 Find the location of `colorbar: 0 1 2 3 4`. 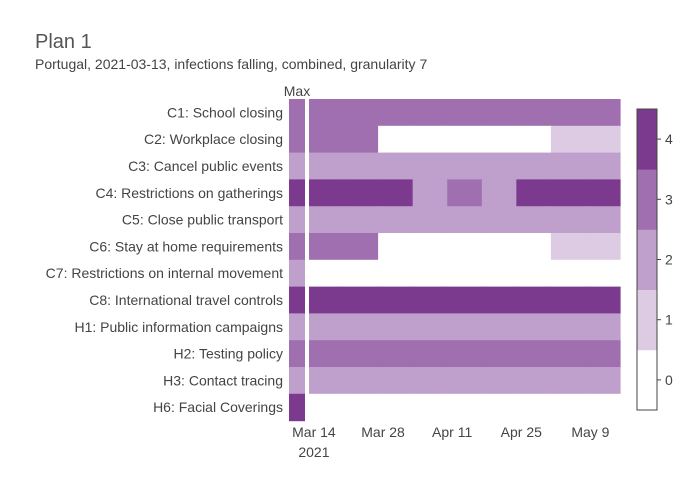

colorbar: 0 1 2 3 4 is located at coordinates (654, 259).